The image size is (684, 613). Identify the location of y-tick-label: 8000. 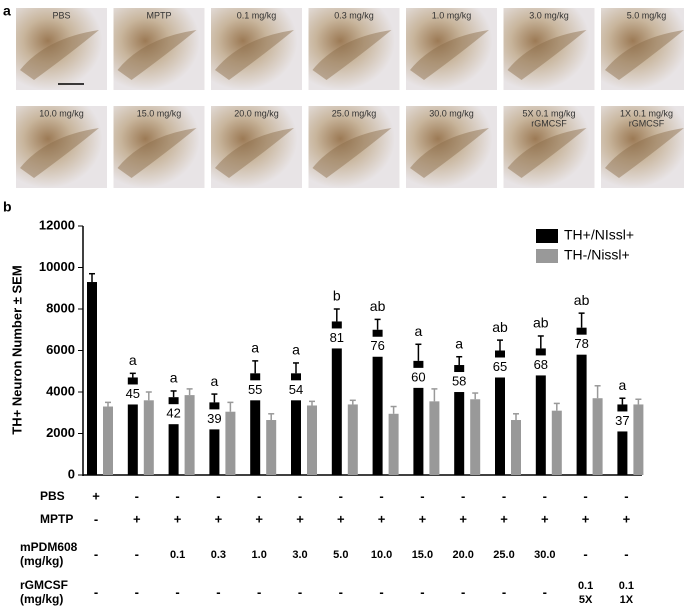
(60, 307).